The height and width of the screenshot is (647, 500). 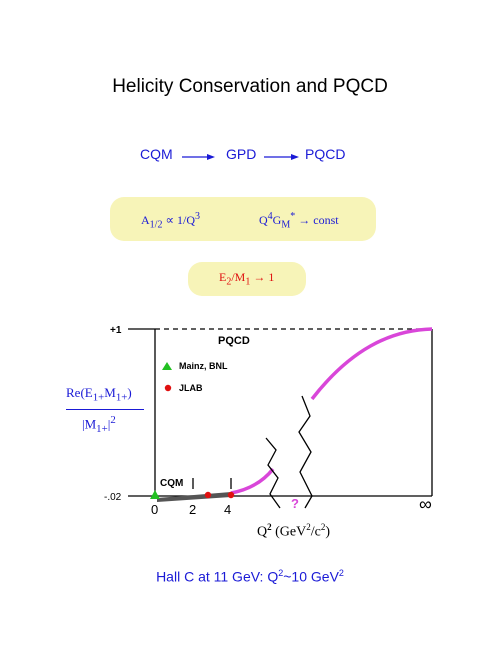 I want to click on prediction-curve-lower, so click(x=252, y=481).